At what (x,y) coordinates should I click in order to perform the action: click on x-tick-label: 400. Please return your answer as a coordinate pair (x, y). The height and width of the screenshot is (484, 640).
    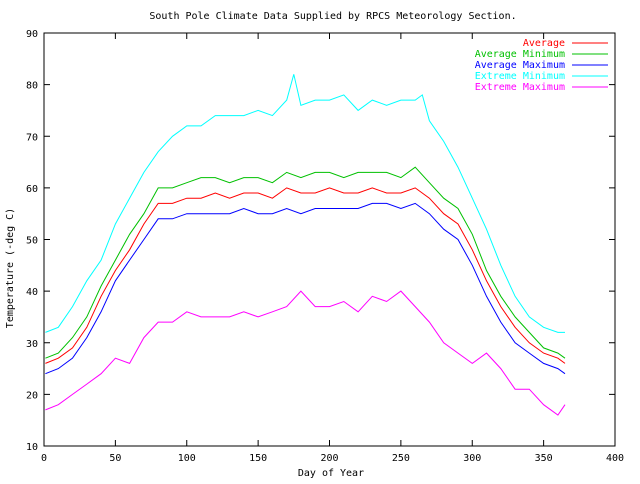
    Looking at the image, I should click on (615, 458).